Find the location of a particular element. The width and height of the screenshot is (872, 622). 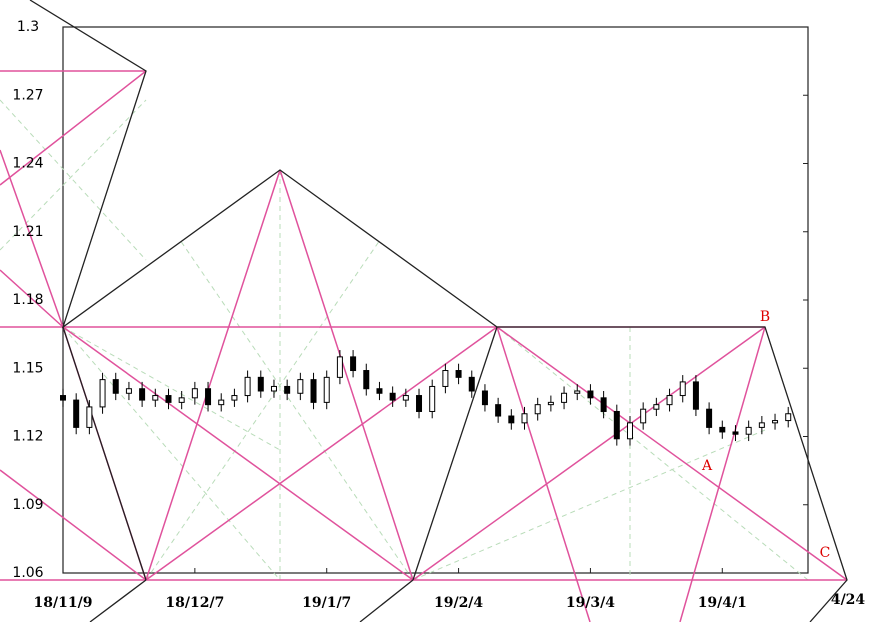

annotation: 4/24 is located at coordinates (848, 600).